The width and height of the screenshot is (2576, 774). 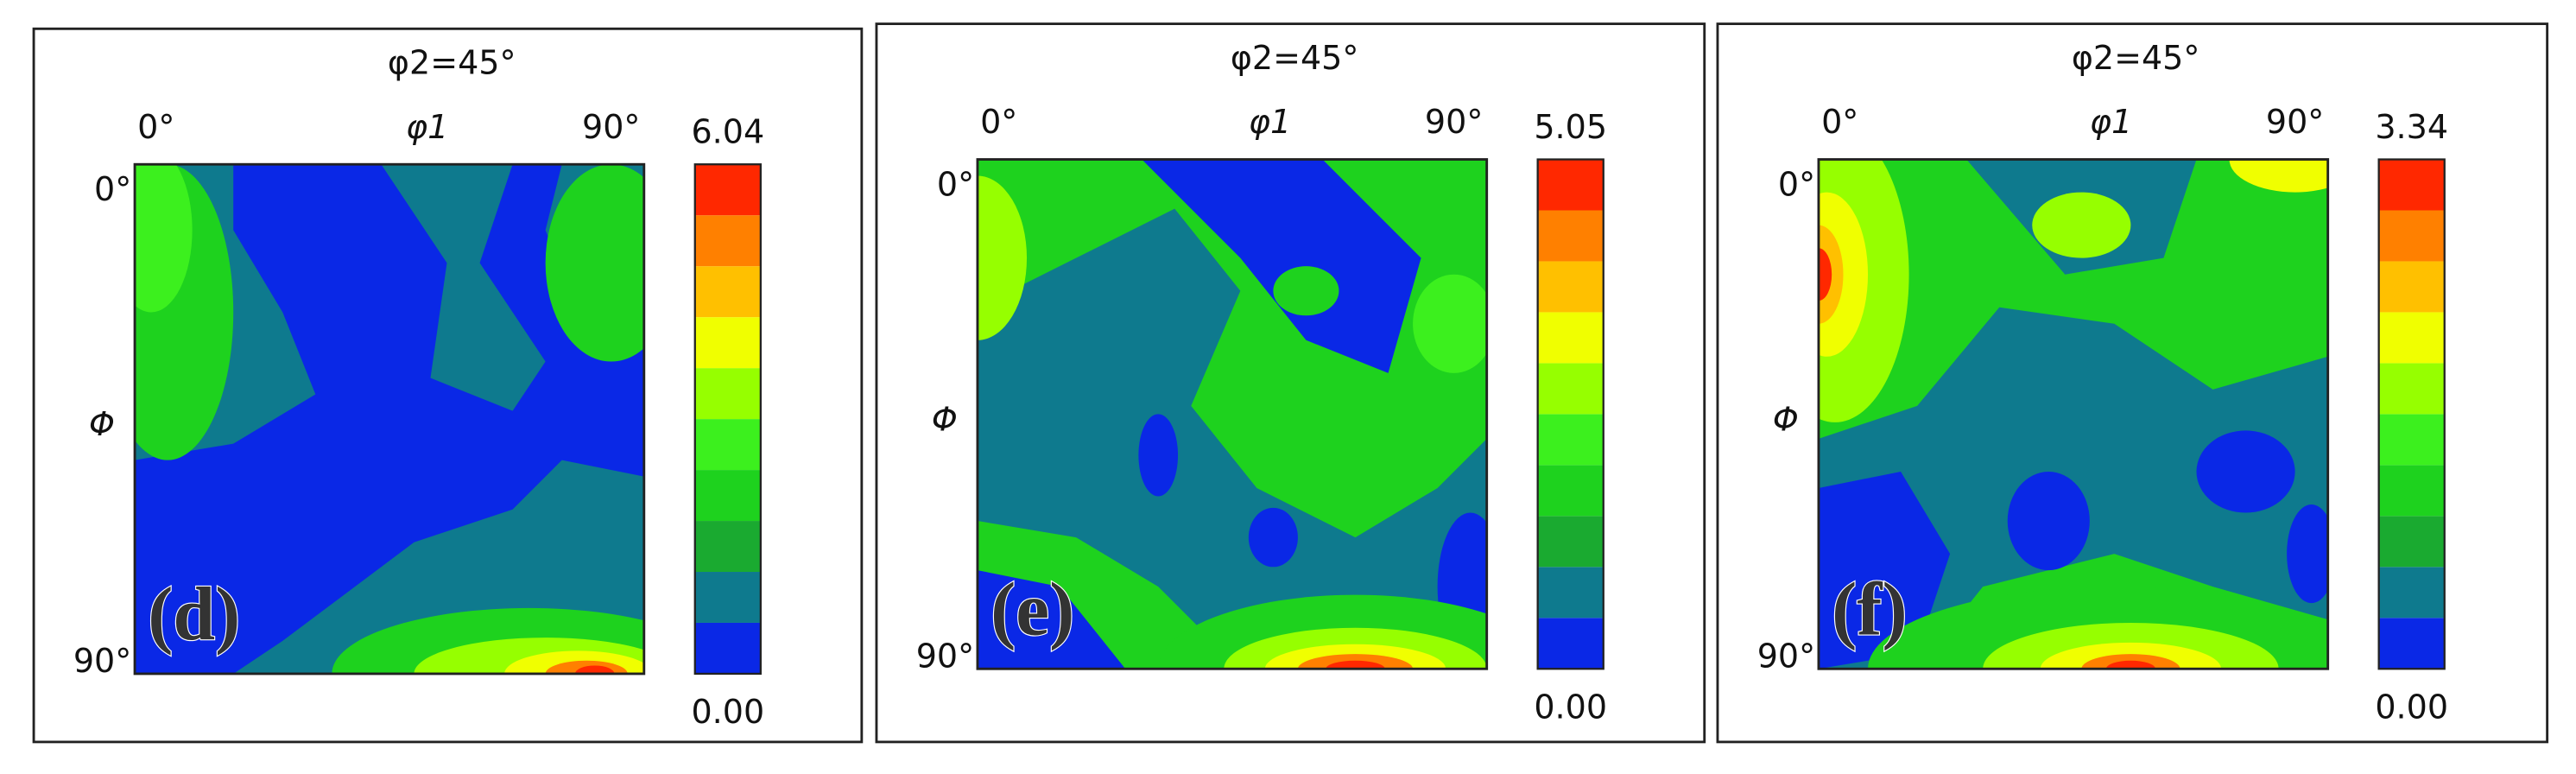 What do you see at coordinates (1570, 127) in the screenshot?
I see `scale-max: 5.05` at bounding box center [1570, 127].